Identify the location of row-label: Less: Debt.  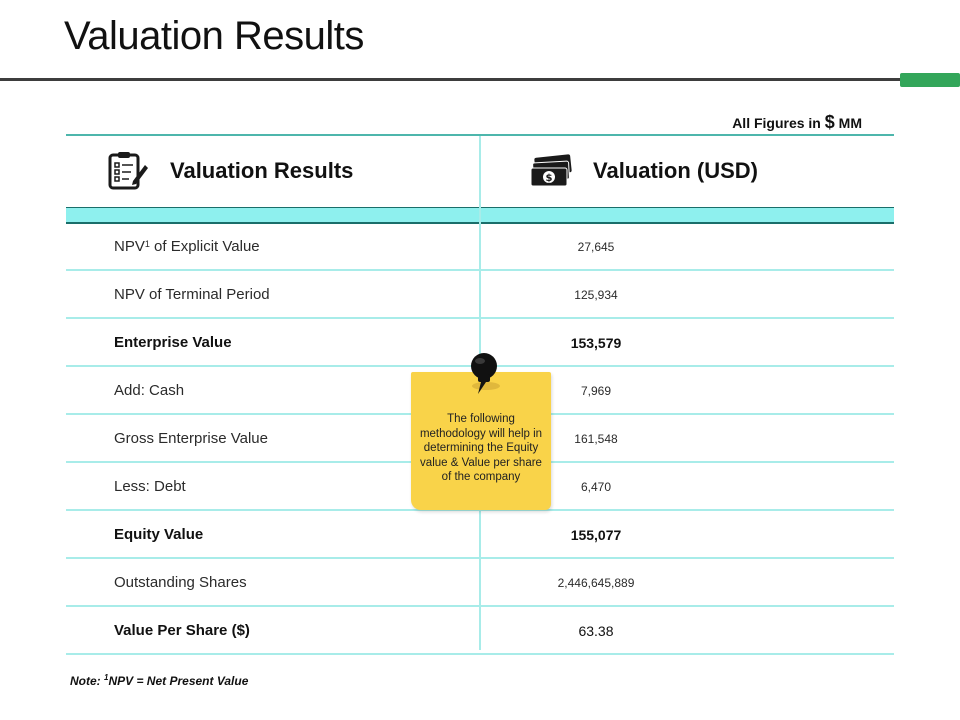
(150, 486).